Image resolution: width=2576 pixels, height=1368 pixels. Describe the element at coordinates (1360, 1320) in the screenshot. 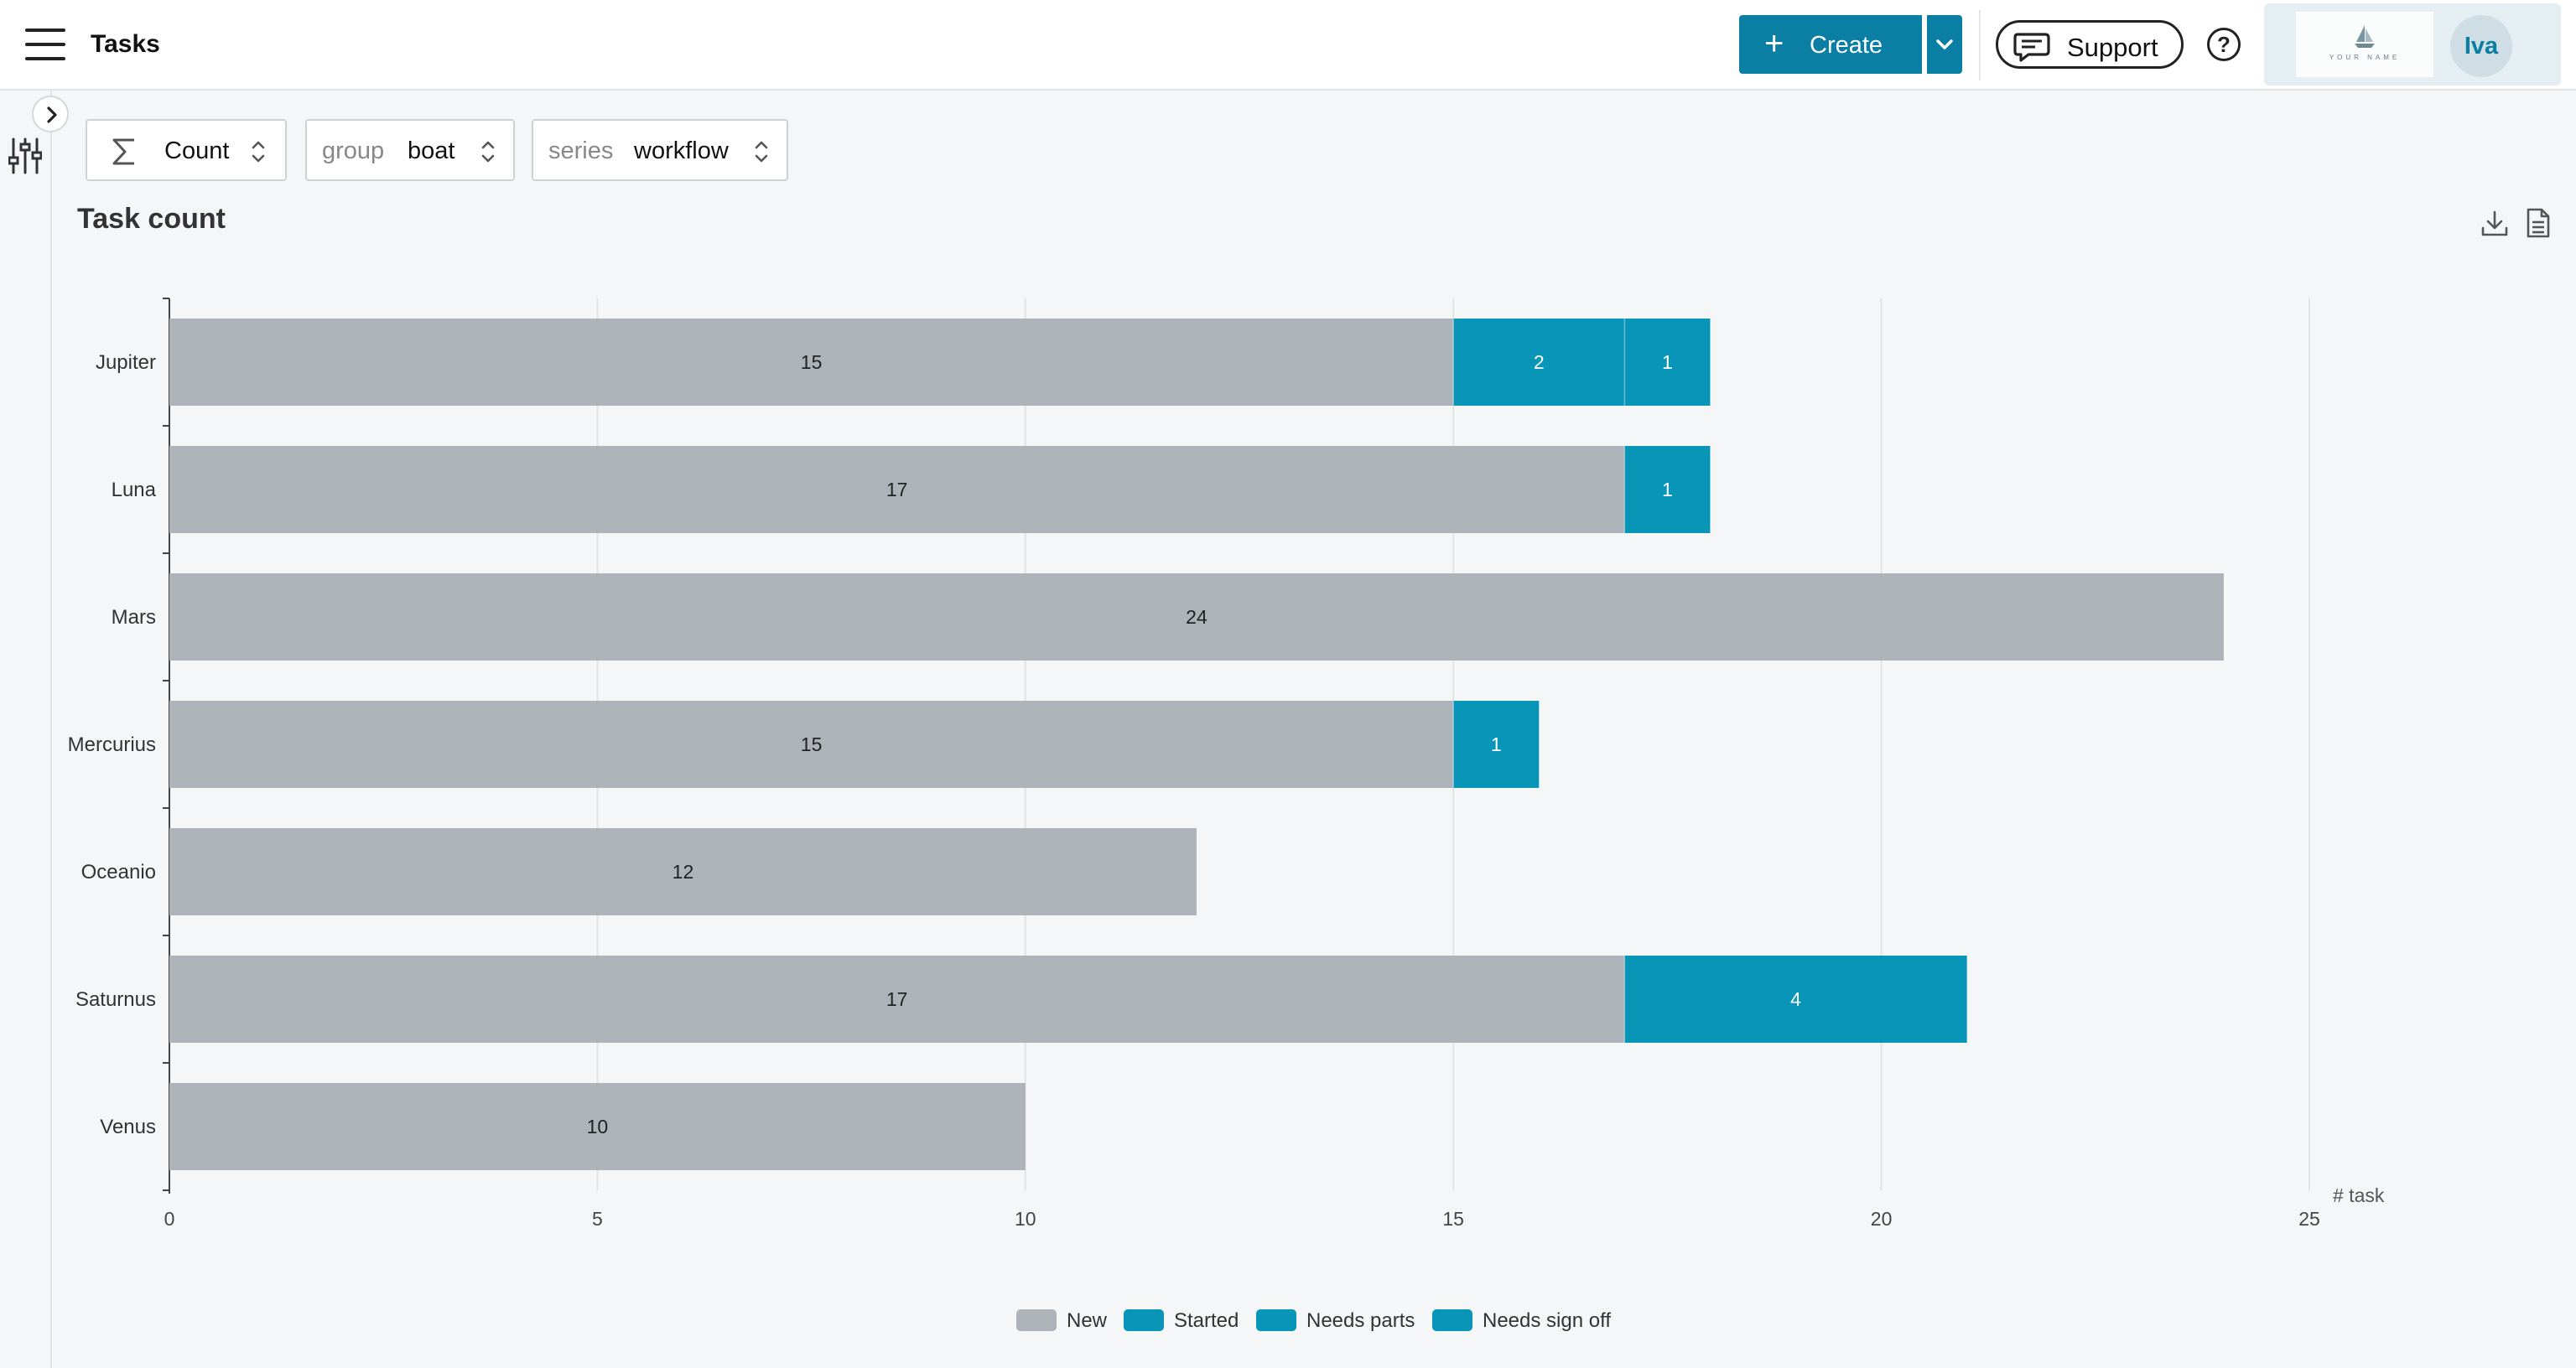

I see `legend-label: Needs parts` at that location.